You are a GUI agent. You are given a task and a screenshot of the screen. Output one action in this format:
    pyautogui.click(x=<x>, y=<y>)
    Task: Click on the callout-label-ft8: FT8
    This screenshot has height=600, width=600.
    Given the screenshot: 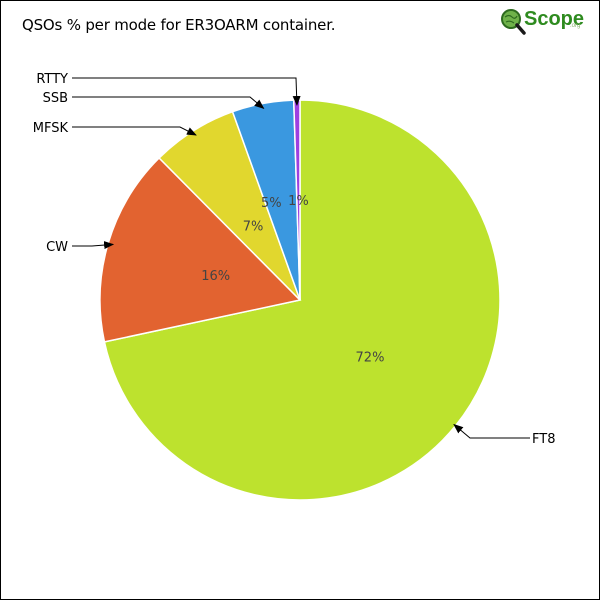 What is the action you would take?
    pyautogui.click(x=543, y=439)
    